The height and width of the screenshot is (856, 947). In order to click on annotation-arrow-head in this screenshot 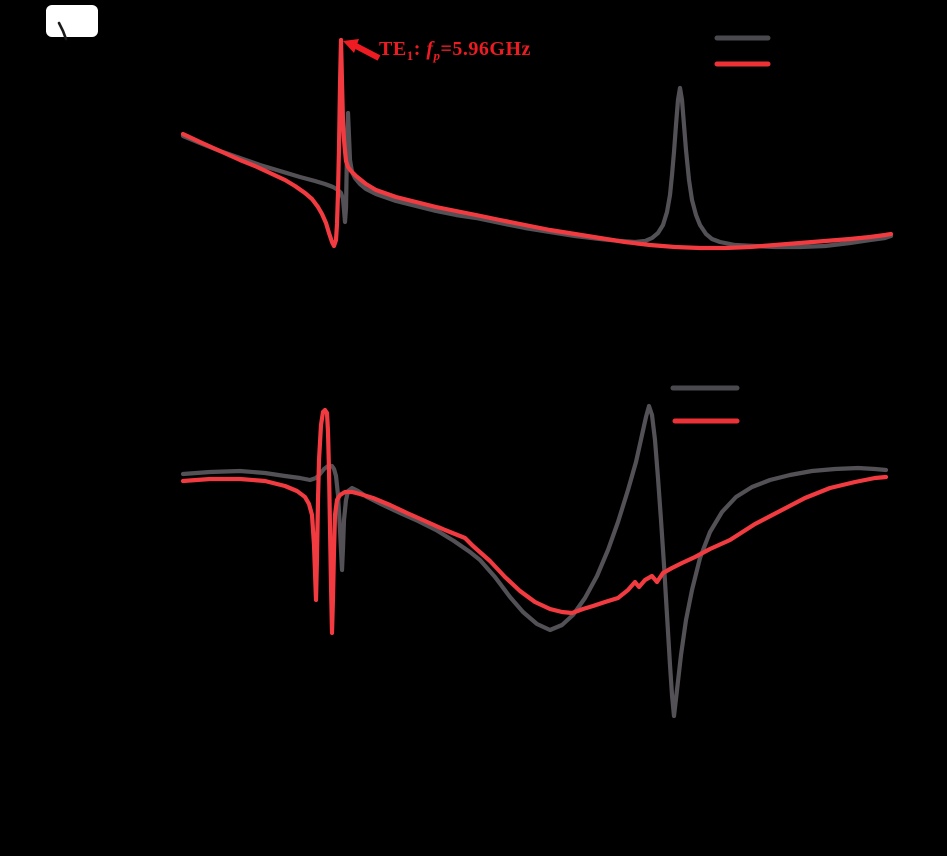, I will do `click(351, 46)`.